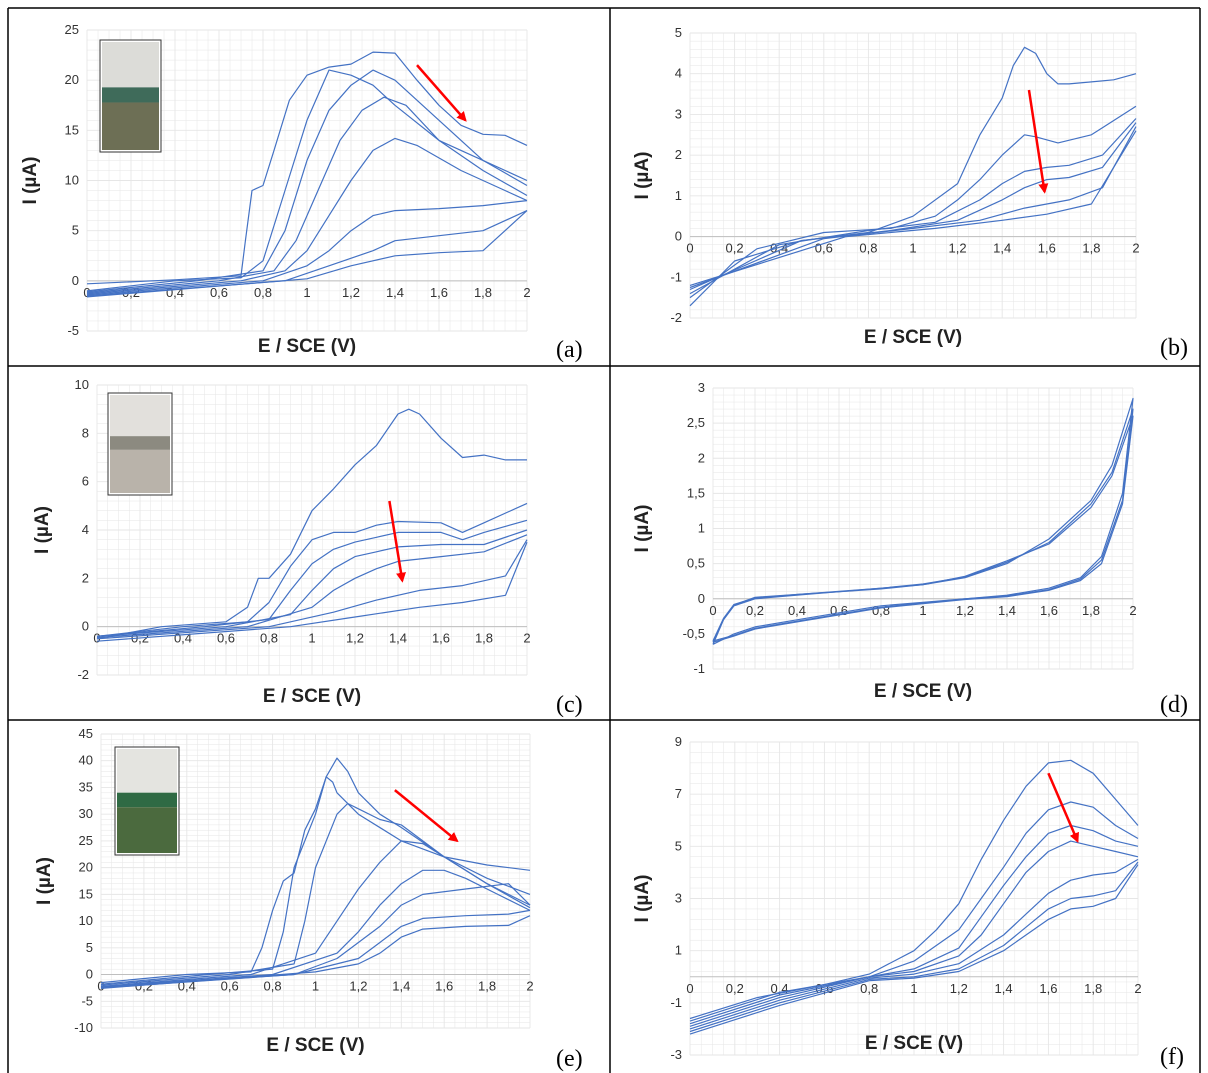  I want to click on y-tick-label: -10, so click(83, 1027).